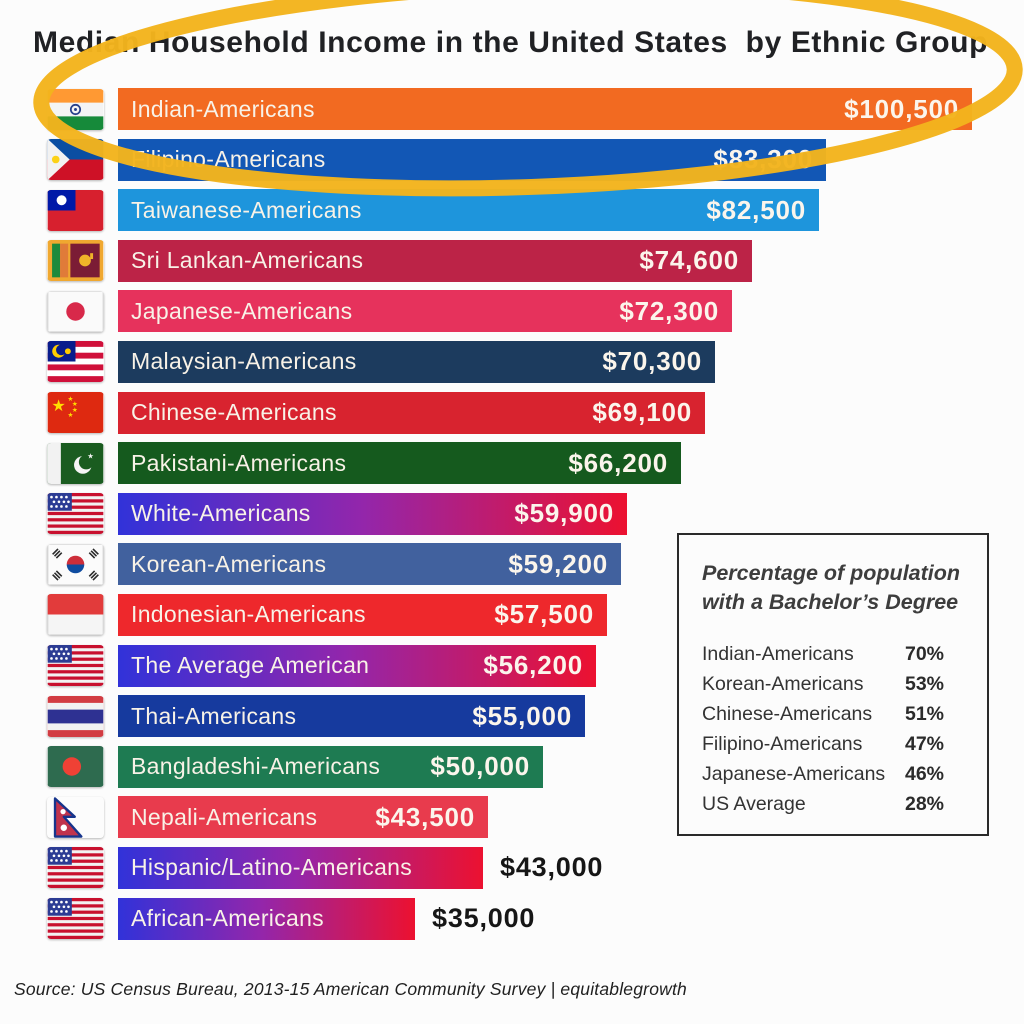 This screenshot has width=1024, height=1024. Describe the element at coordinates (224, 816) in the screenshot. I see `bar-label: Nepali-Americans` at that location.